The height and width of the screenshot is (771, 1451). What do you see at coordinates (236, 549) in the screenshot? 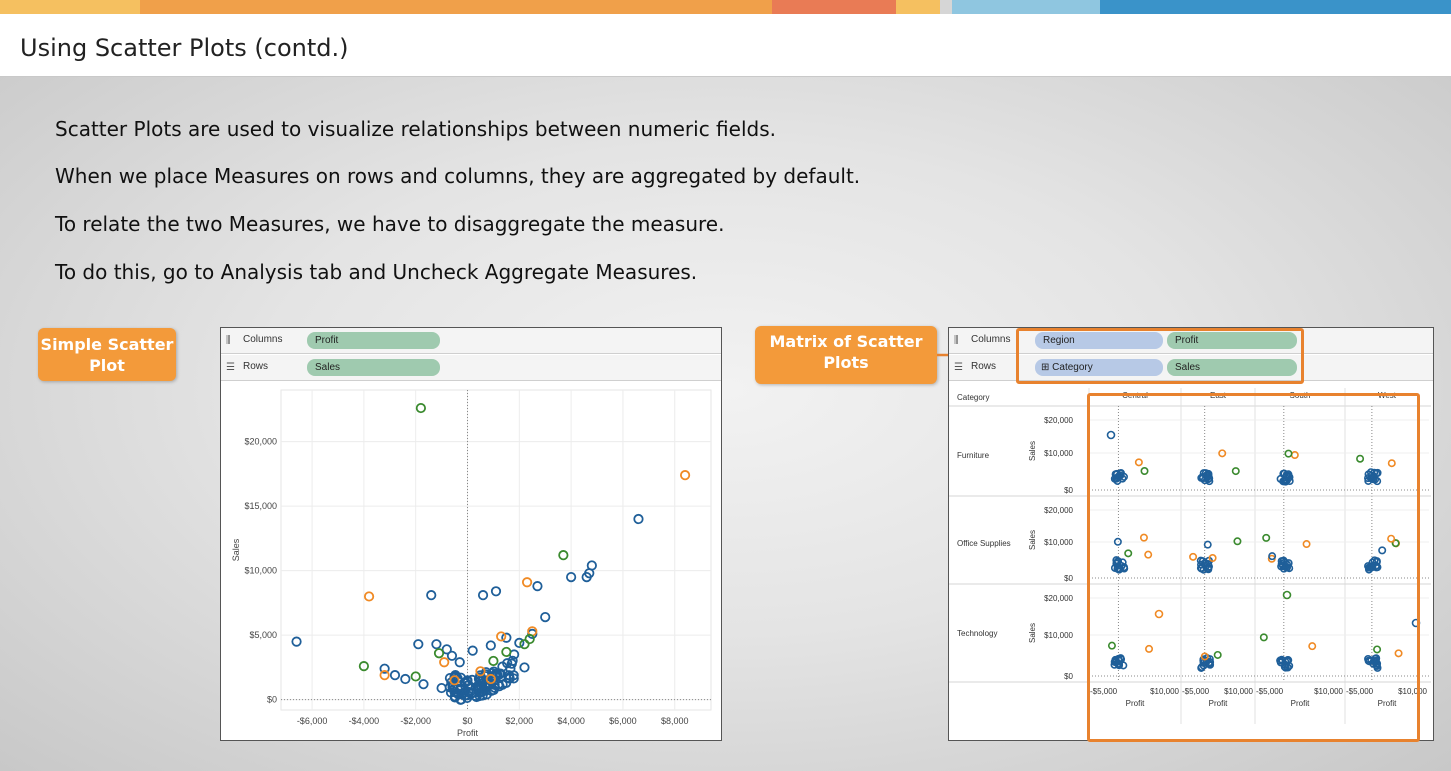
I see `y-axis-label: Sales` at bounding box center [236, 549].